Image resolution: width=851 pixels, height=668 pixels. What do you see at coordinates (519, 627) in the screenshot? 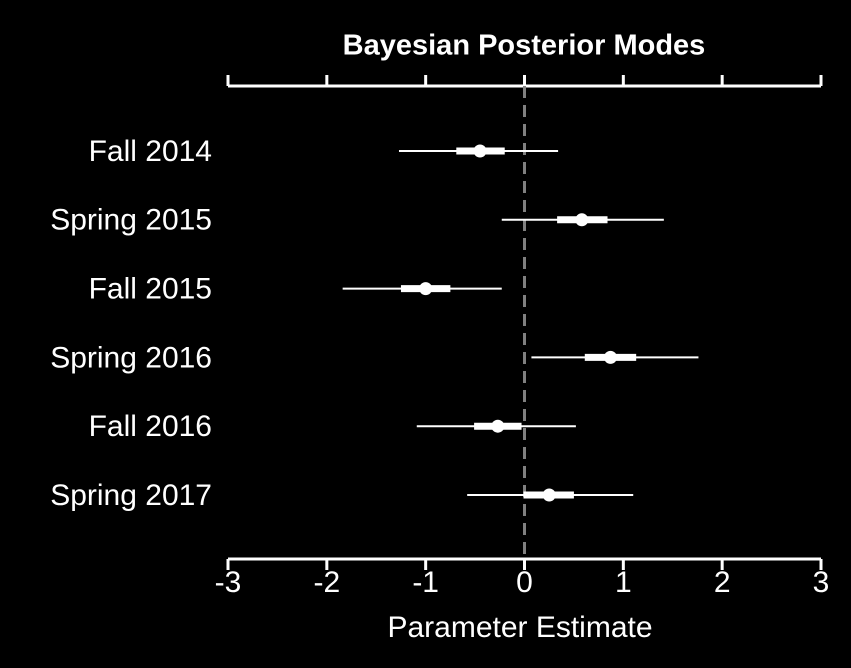
I see `x-axis-label: Parameter Estimate` at bounding box center [519, 627].